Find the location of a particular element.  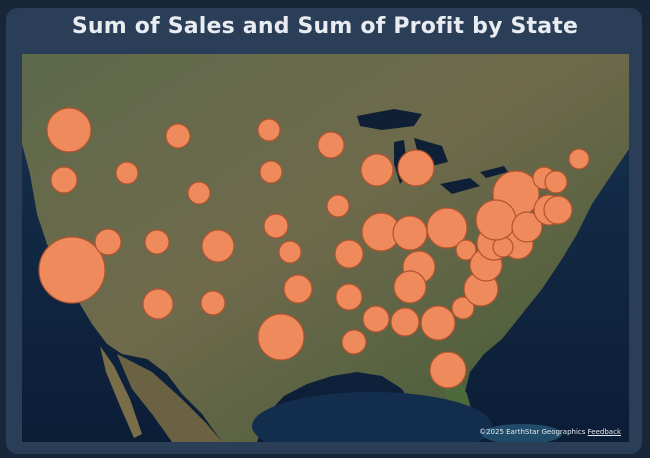

baja-peninsula is located at coordinates (121, 392).